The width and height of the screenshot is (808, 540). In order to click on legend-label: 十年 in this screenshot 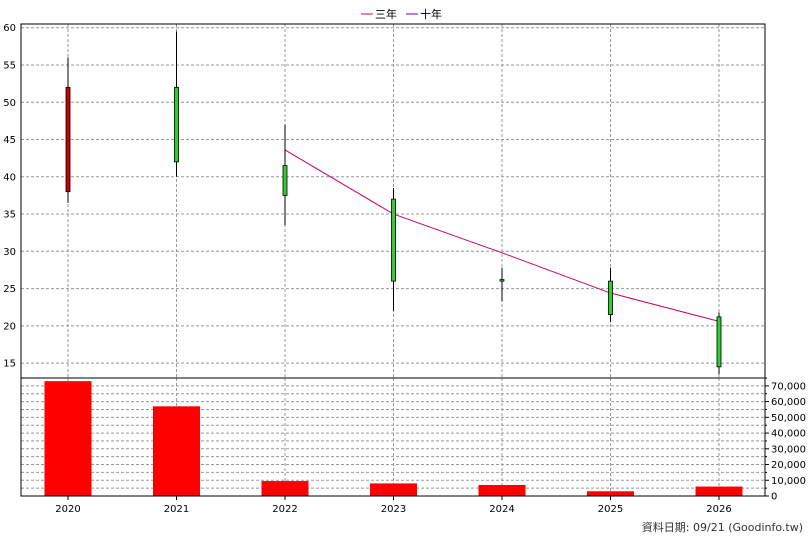, I will do `click(431, 14)`.